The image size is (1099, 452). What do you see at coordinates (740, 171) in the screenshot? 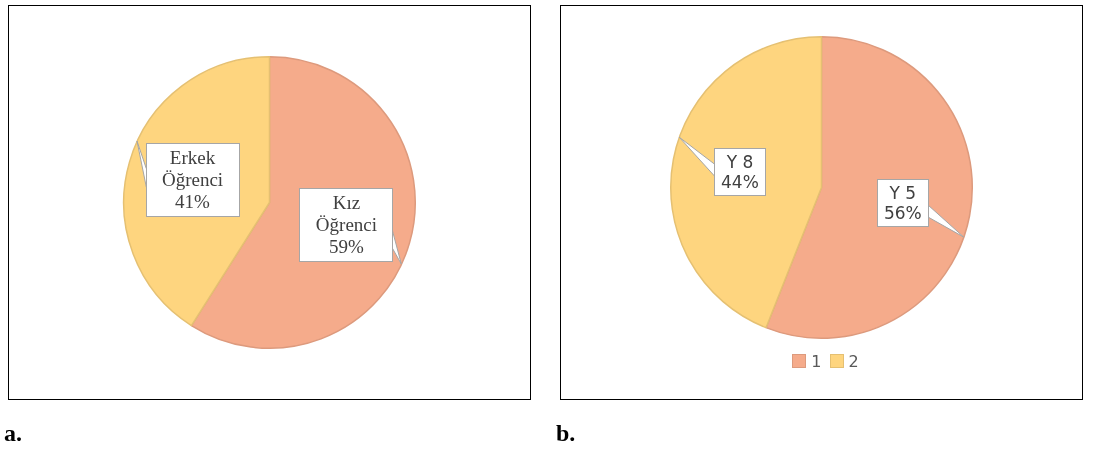
I see `data-label: Y 8 44%` at bounding box center [740, 171].